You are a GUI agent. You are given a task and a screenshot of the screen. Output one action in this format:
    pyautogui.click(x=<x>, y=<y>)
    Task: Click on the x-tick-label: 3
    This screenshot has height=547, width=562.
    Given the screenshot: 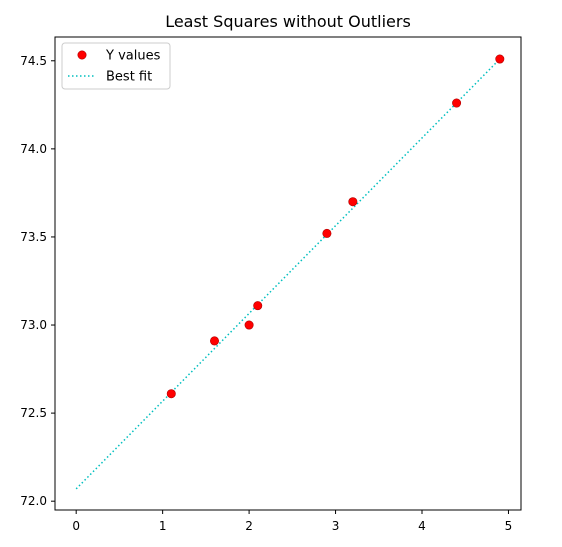 What is the action you would take?
    pyautogui.click(x=336, y=526)
    